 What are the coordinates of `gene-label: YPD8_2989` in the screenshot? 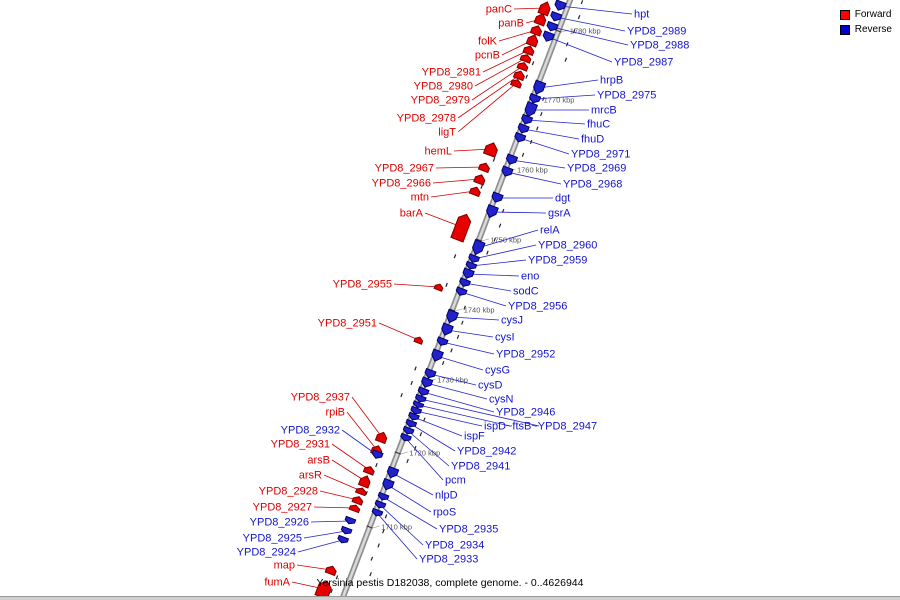 It's located at (656, 32).